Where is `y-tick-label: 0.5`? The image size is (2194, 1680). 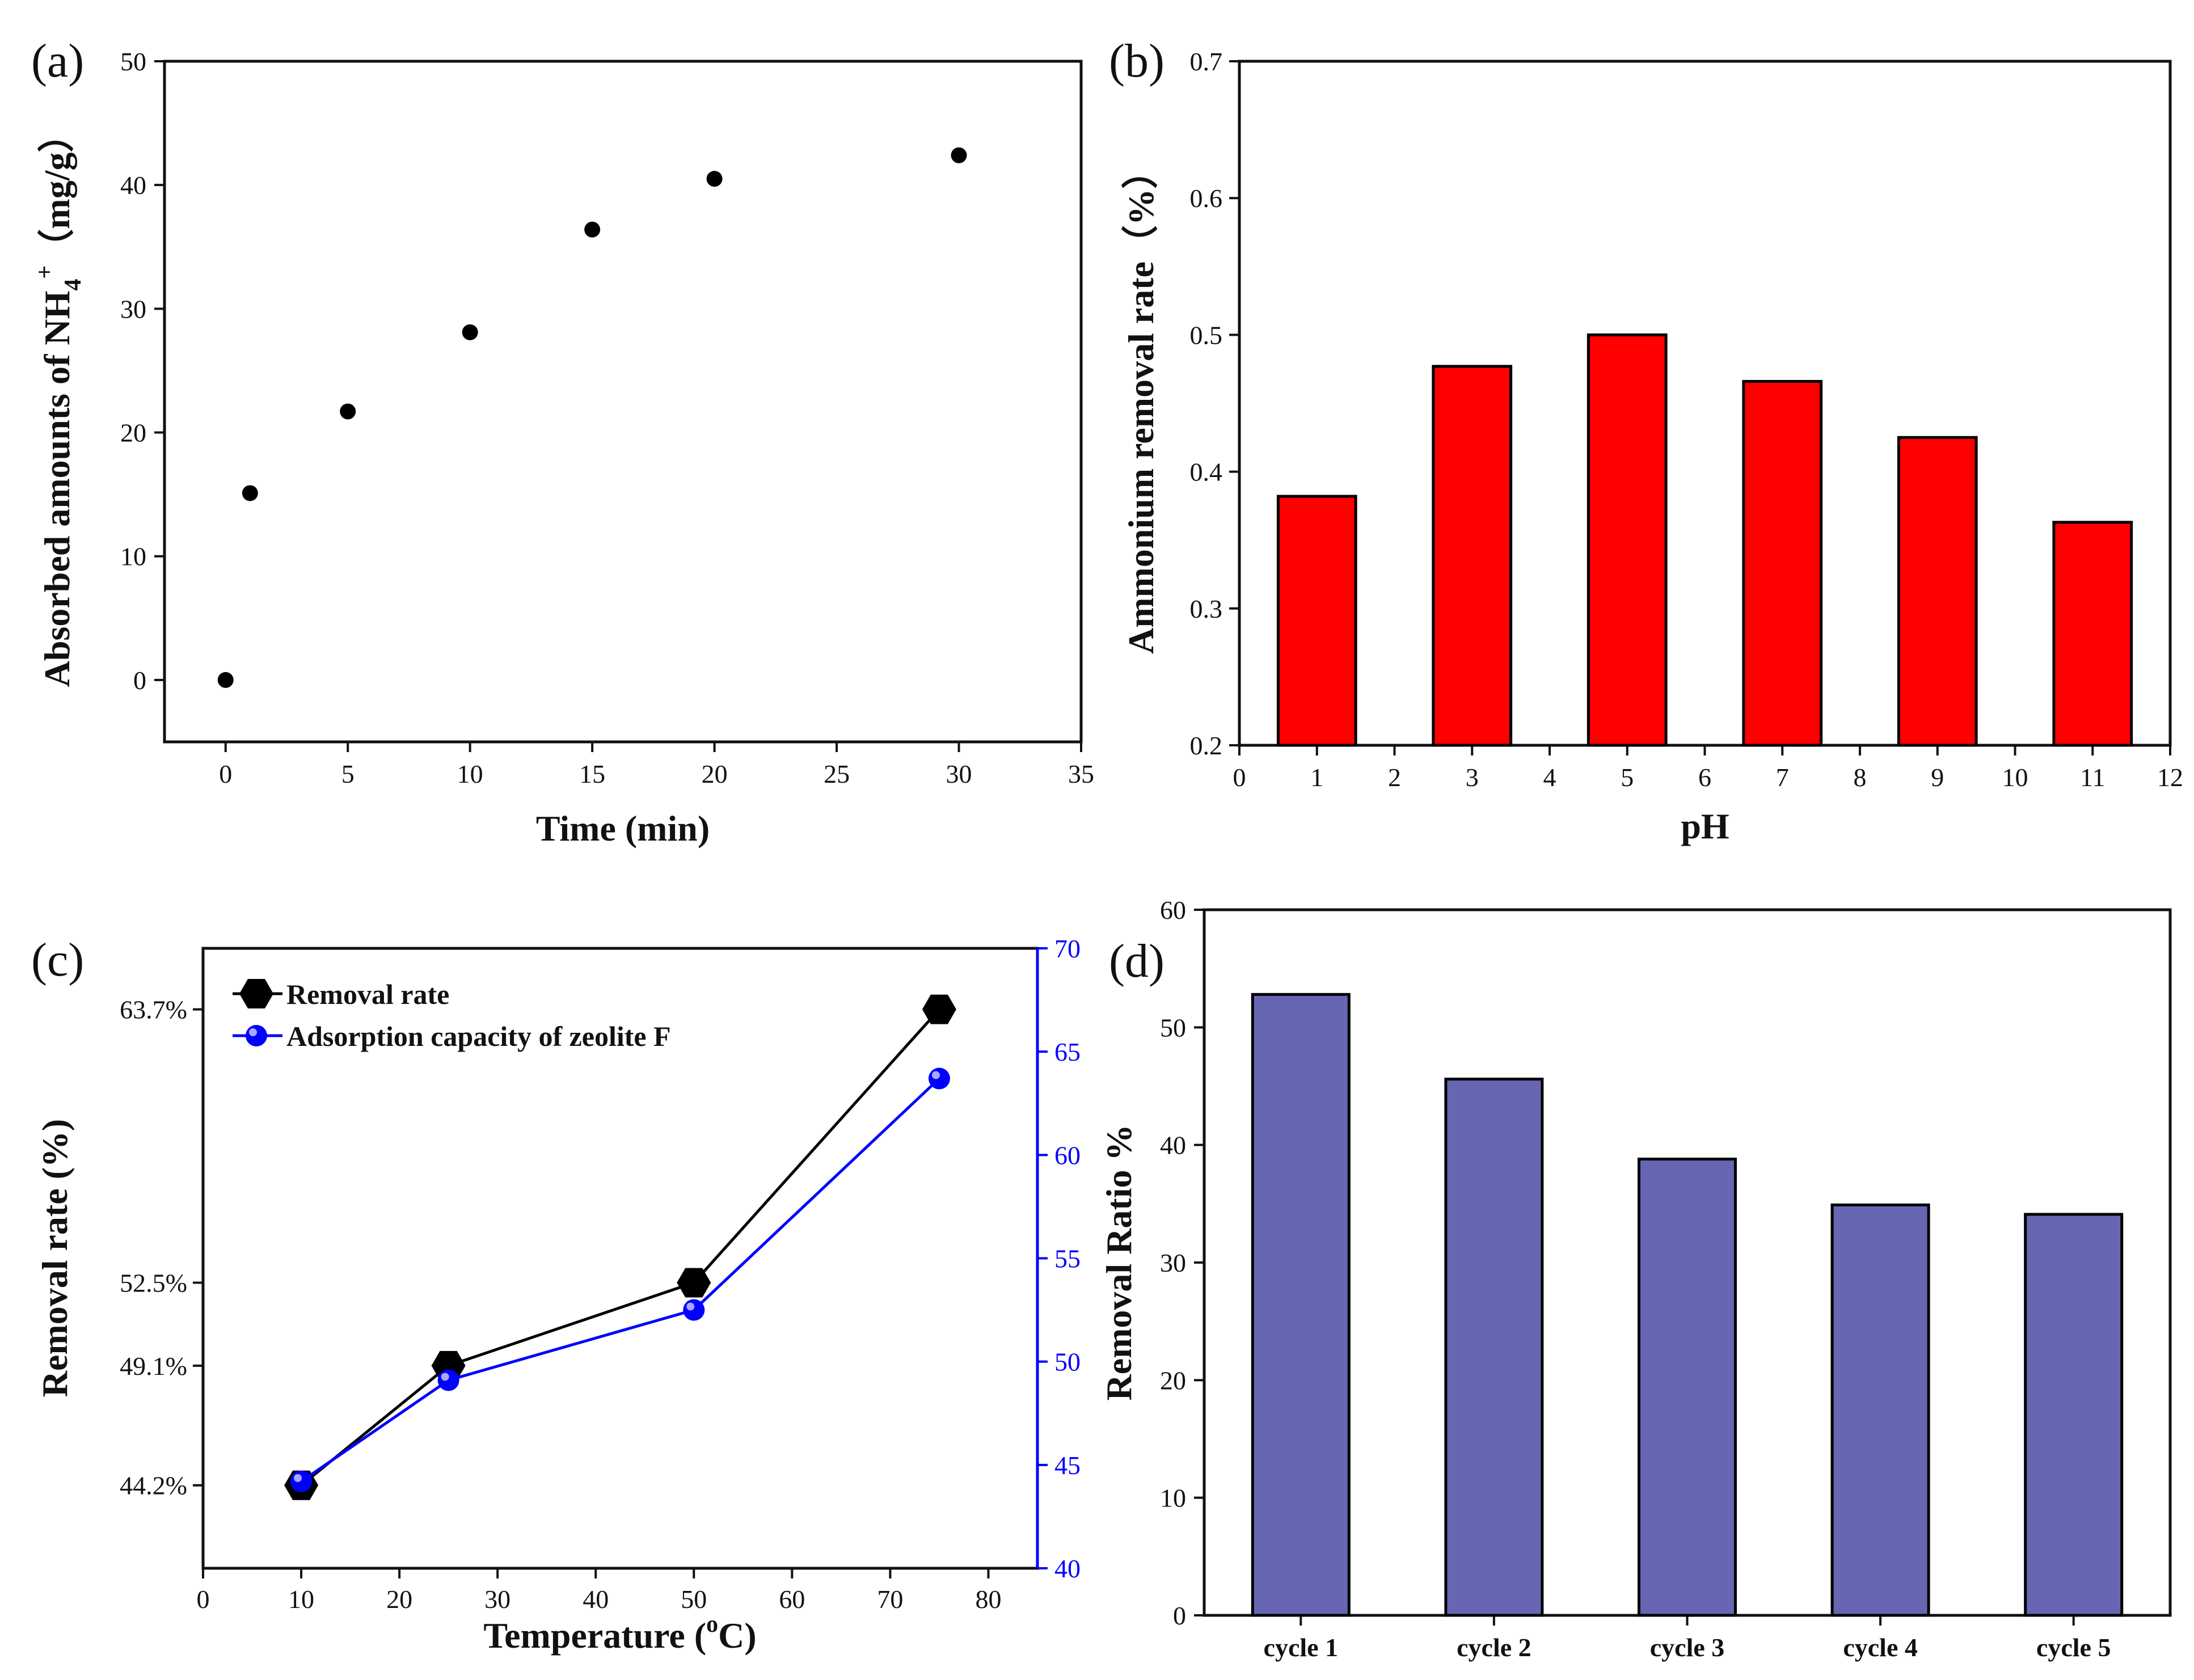 y-tick-label: 0.5 is located at coordinates (1206, 334).